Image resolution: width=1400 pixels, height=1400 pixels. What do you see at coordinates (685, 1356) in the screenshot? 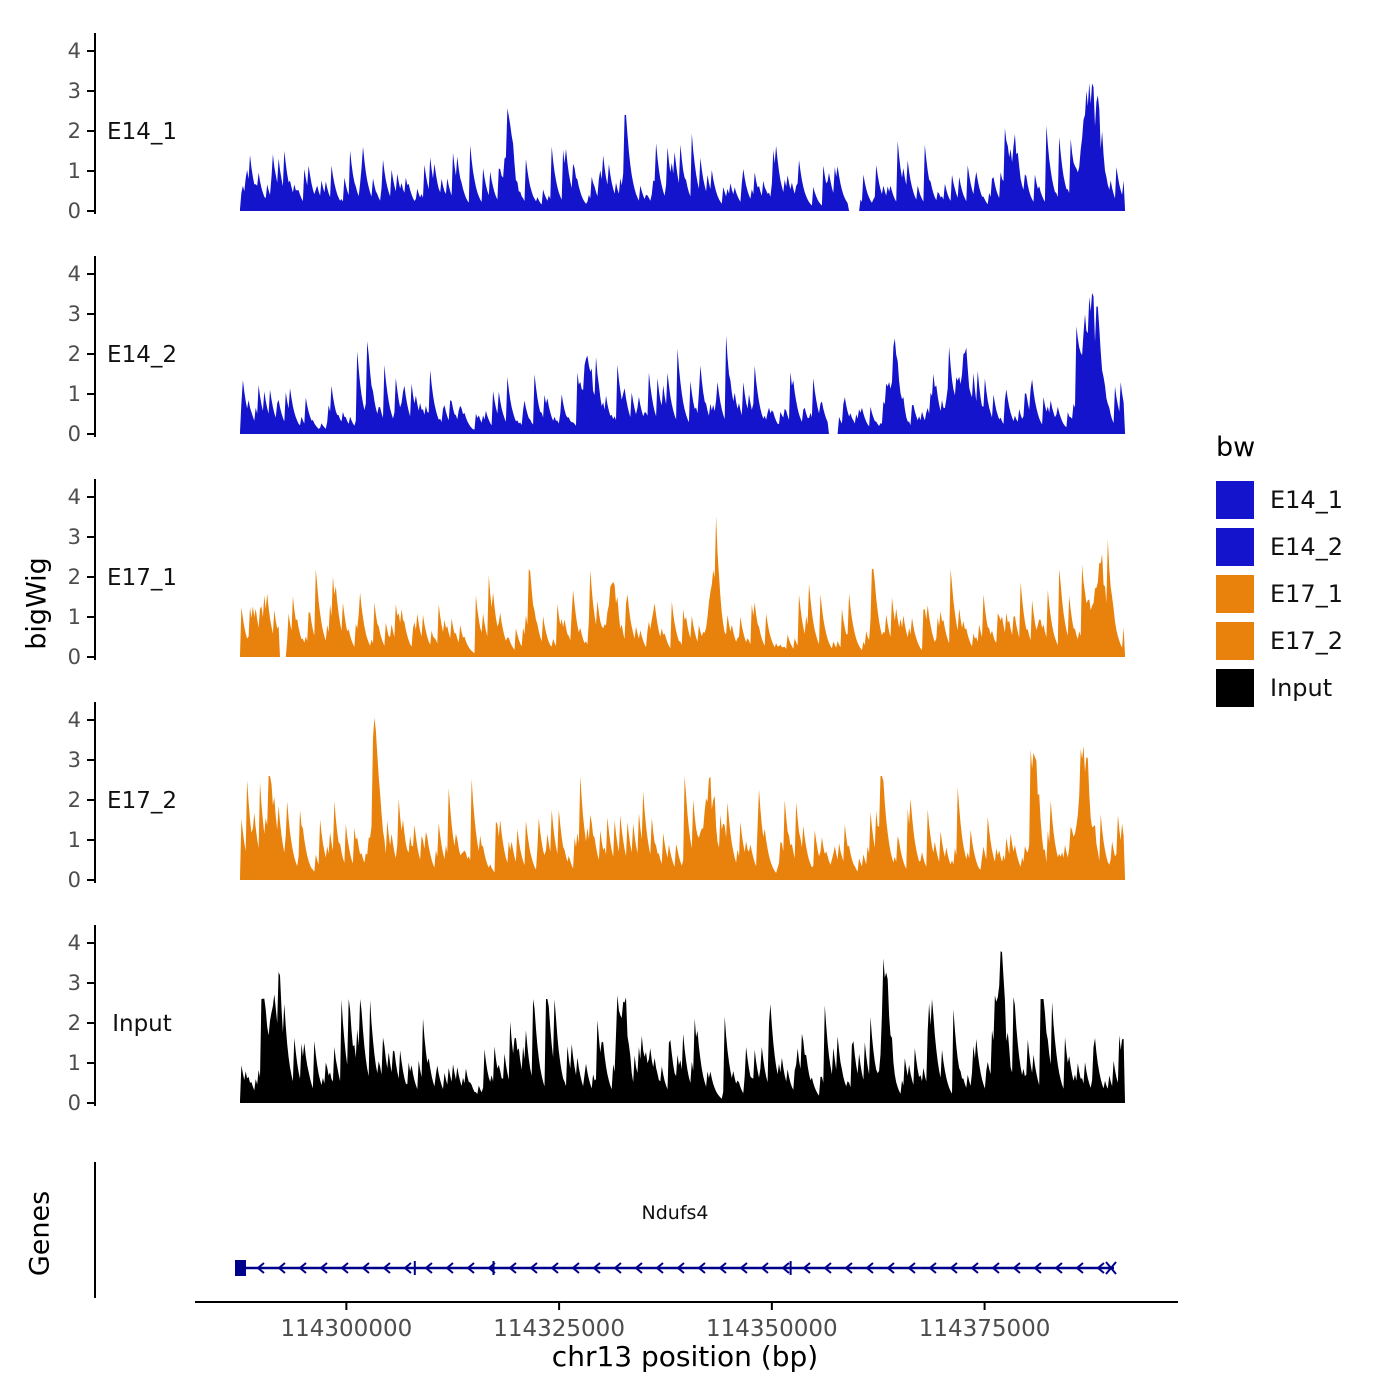
I see `x-axis-title: chr13 position (bp)` at bounding box center [685, 1356].